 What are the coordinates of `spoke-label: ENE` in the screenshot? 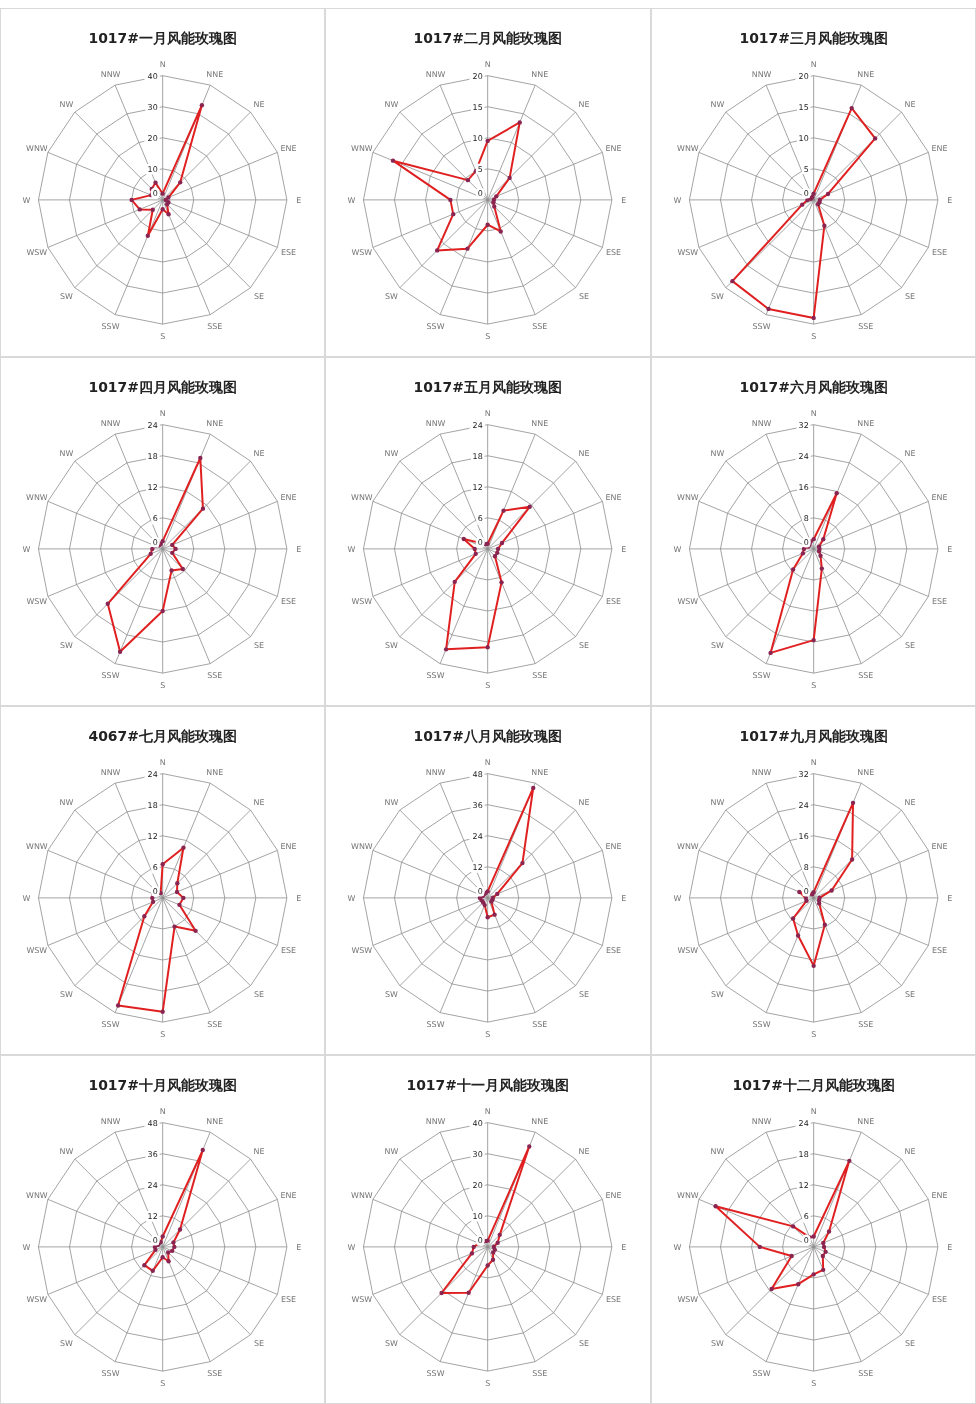 It's located at (939, 846).